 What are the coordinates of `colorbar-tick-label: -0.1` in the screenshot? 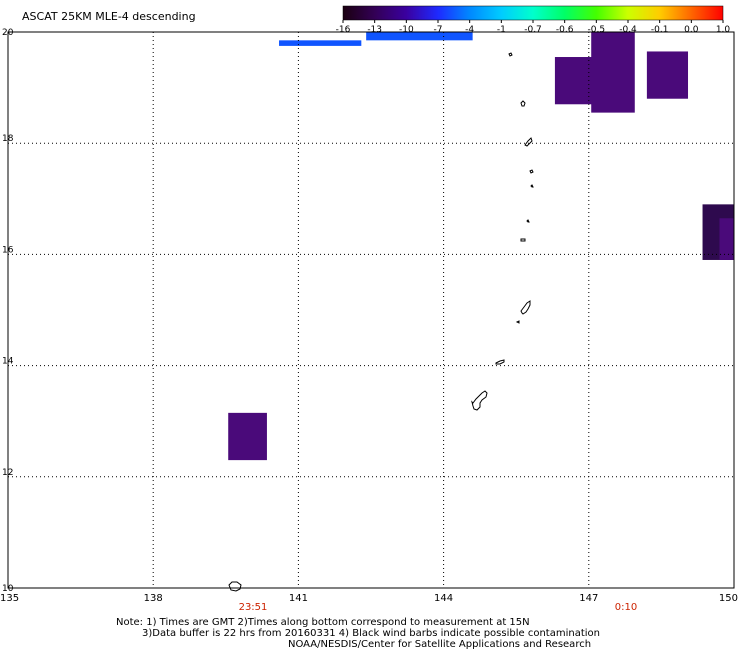 It's located at (660, 30).